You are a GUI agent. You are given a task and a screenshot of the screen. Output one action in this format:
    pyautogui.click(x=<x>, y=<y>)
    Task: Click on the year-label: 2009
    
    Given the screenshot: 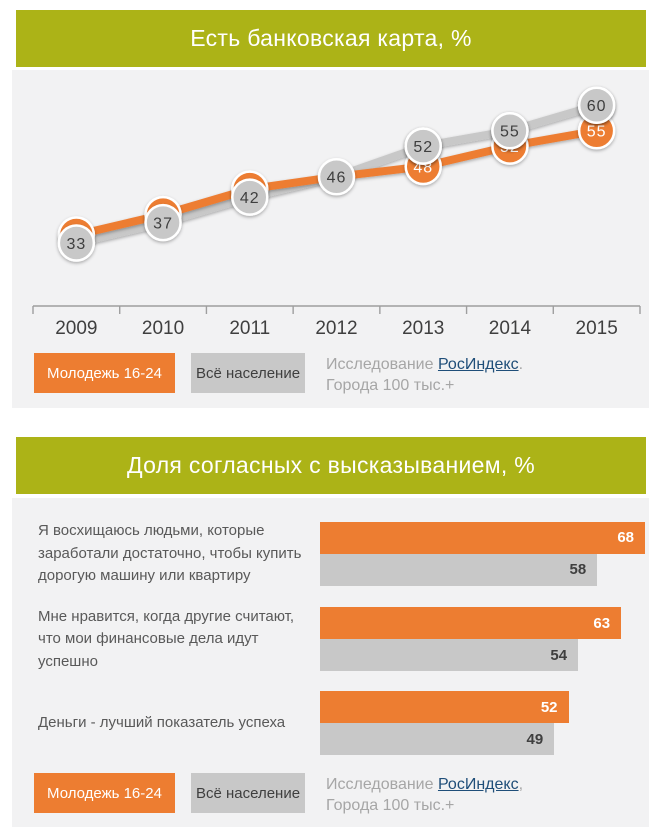 What is the action you would take?
    pyautogui.click(x=76, y=328)
    